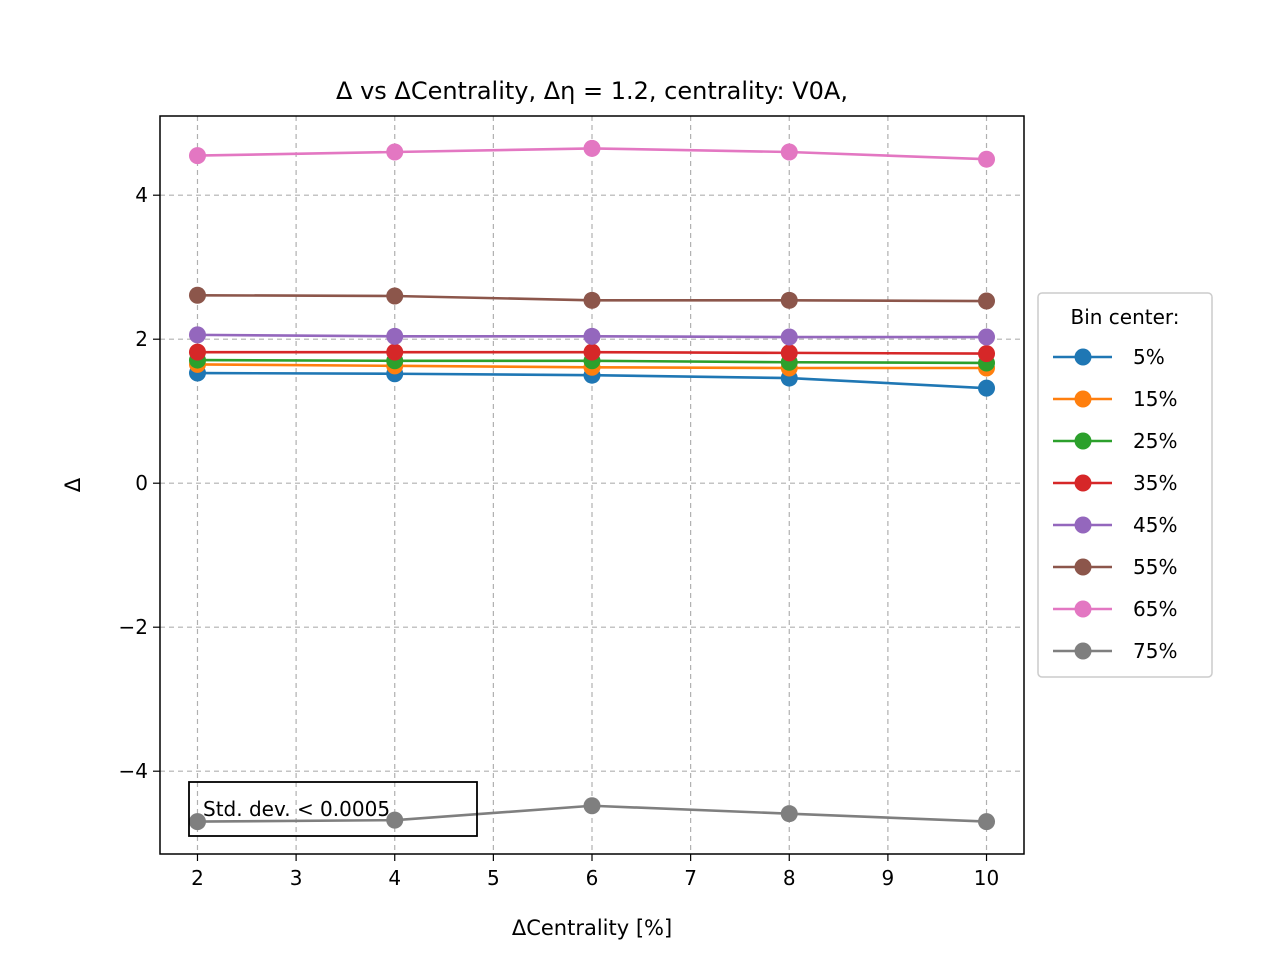 This screenshot has height=960, width=1280. What do you see at coordinates (1155, 483) in the screenshot?
I see `legend-label: 35%` at bounding box center [1155, 483].